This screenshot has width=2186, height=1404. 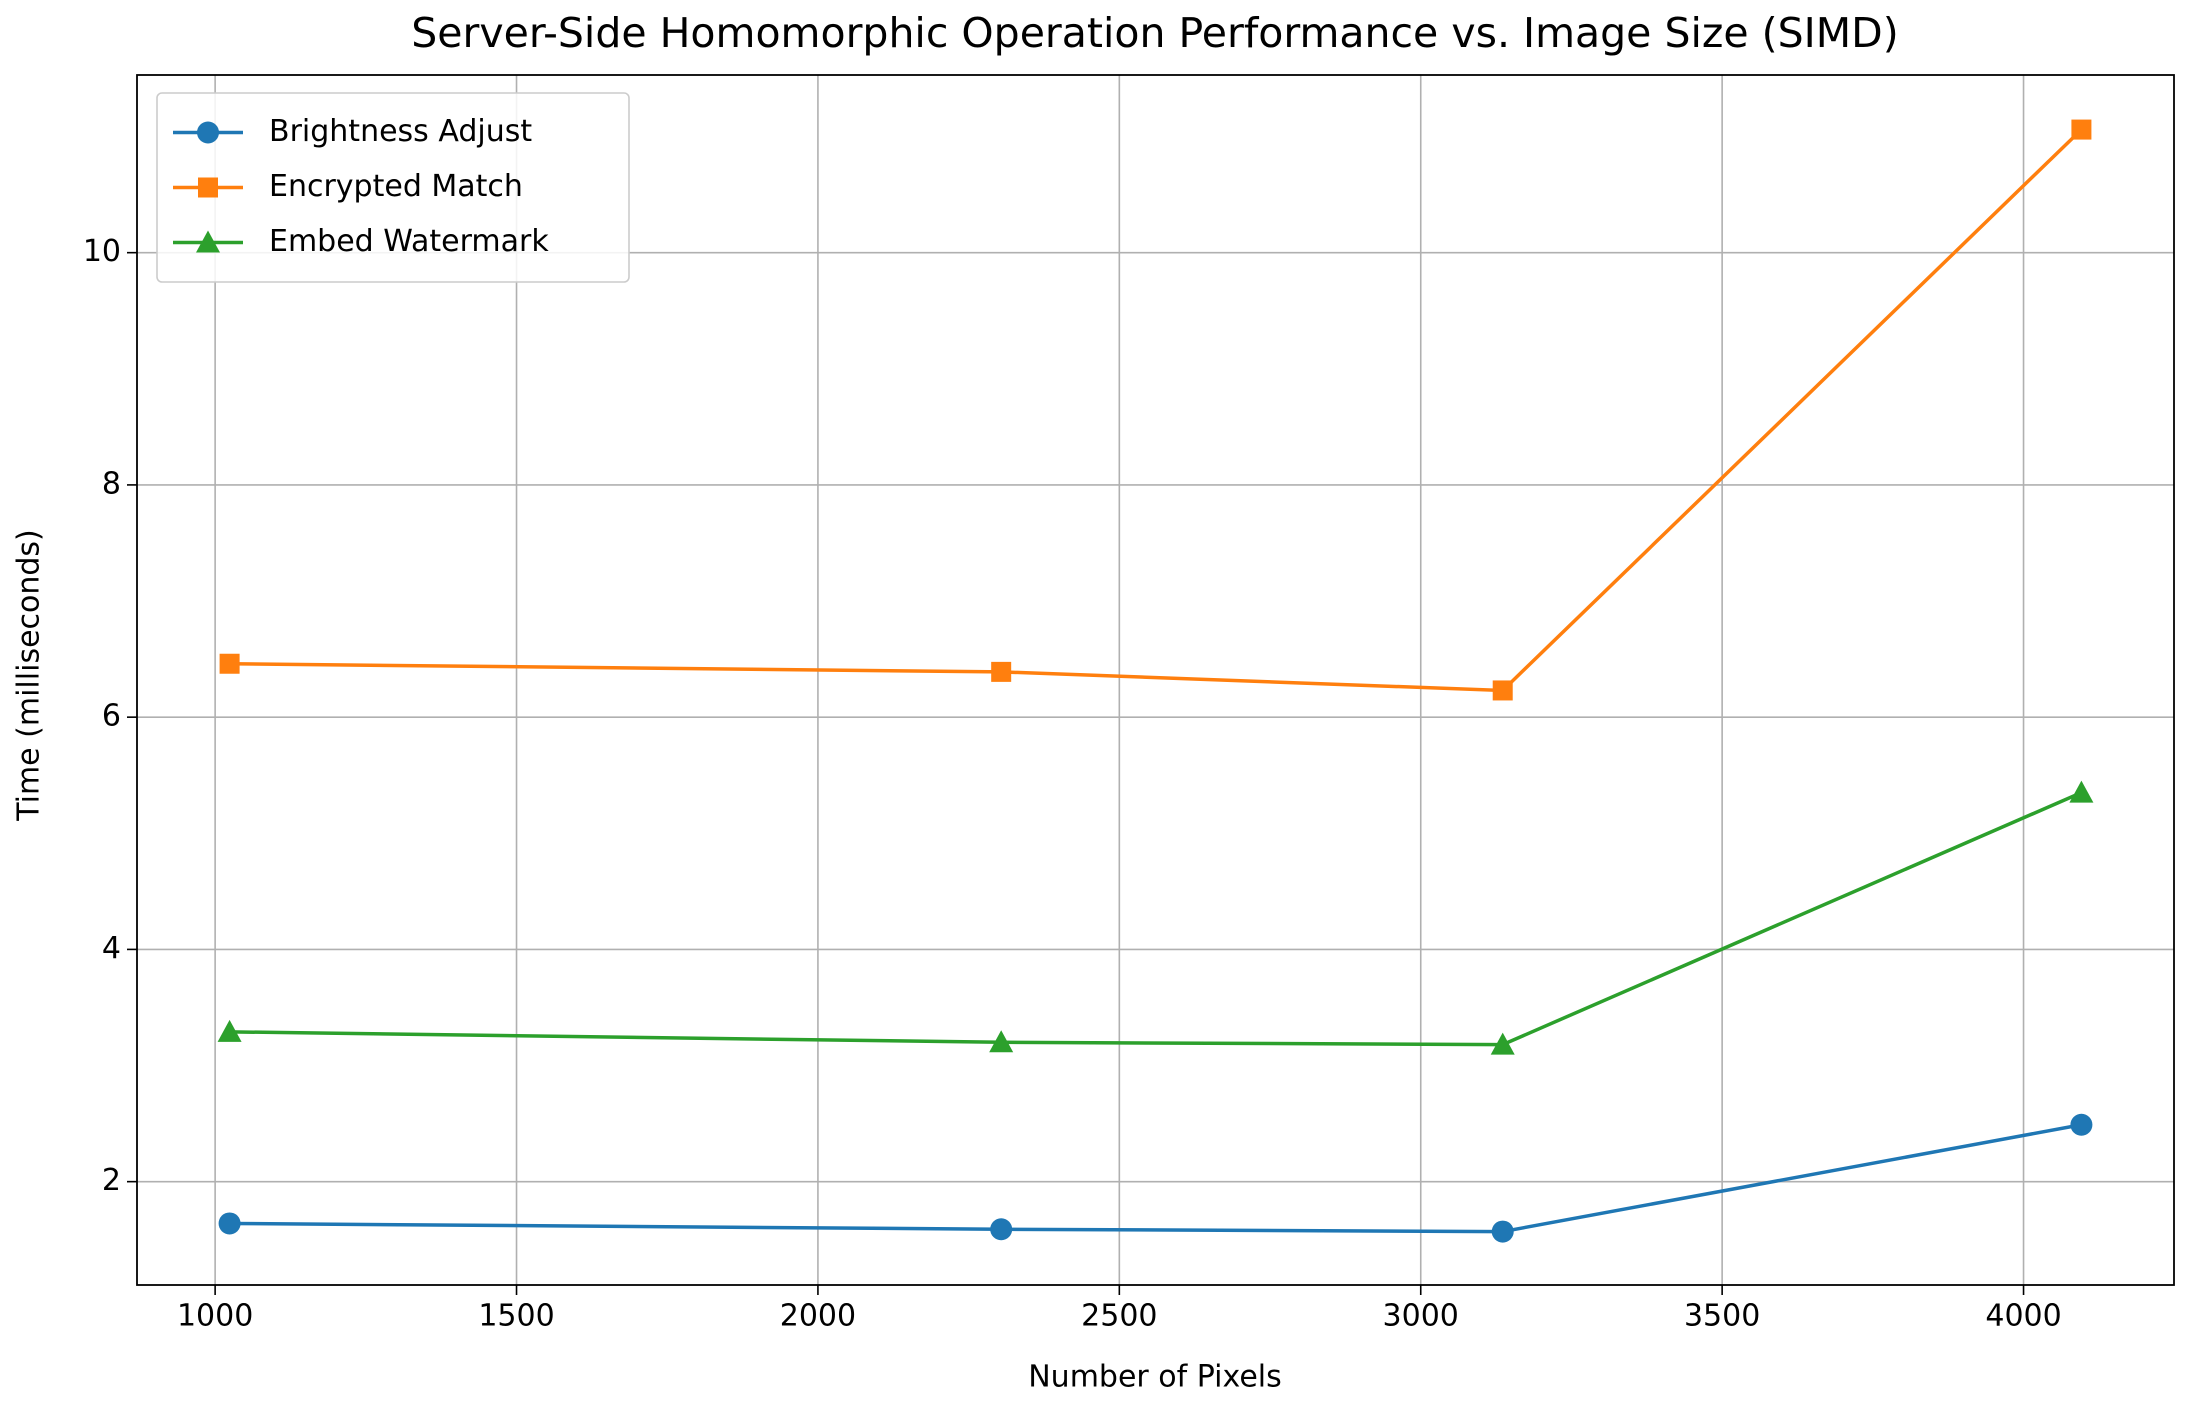 What do you see at coordinates (1421, 1316) in the screenshot?
I see `x-tick-label: 3000` at bounding box center [1421, 1316].